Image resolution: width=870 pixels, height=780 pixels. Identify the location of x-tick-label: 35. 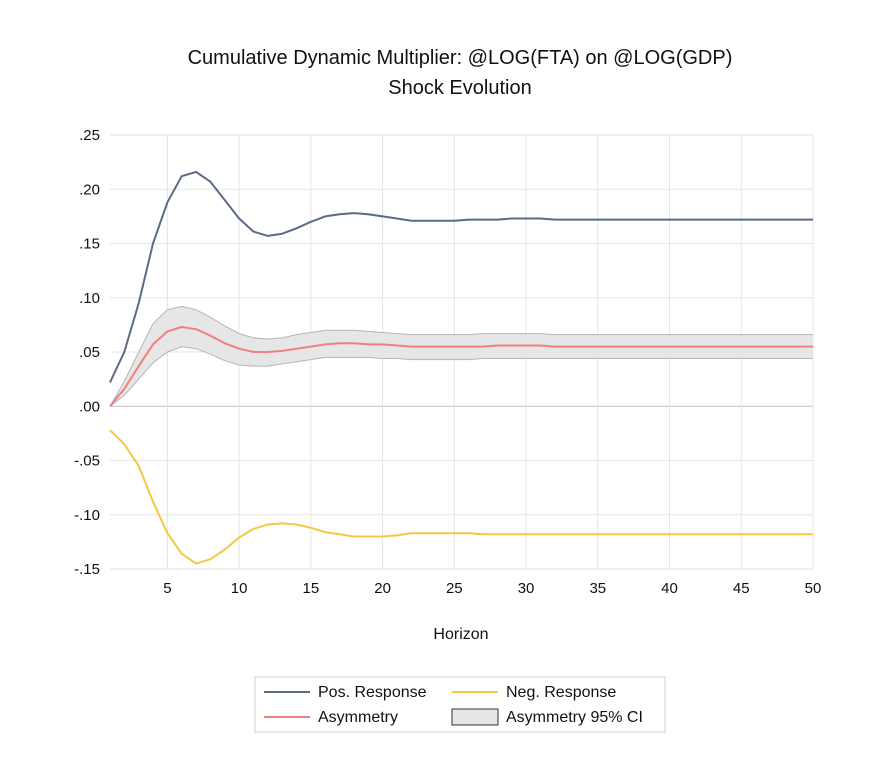
(597, 588).